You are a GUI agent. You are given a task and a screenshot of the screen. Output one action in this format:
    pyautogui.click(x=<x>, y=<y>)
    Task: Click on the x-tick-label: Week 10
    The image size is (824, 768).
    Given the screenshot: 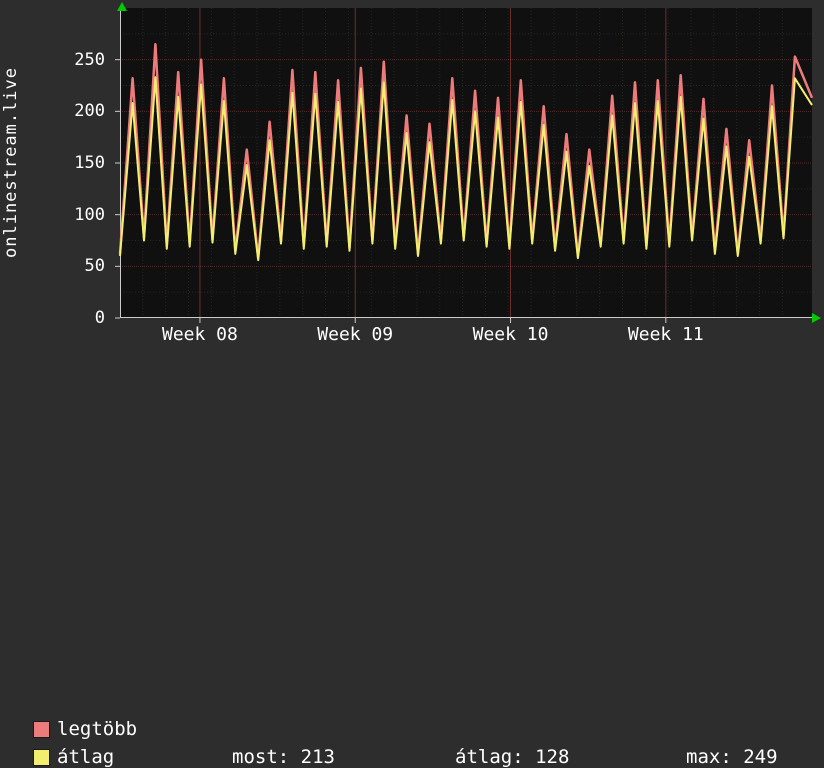 What is the action you would take?
    pyautogui.click(x=510, y=334)
    